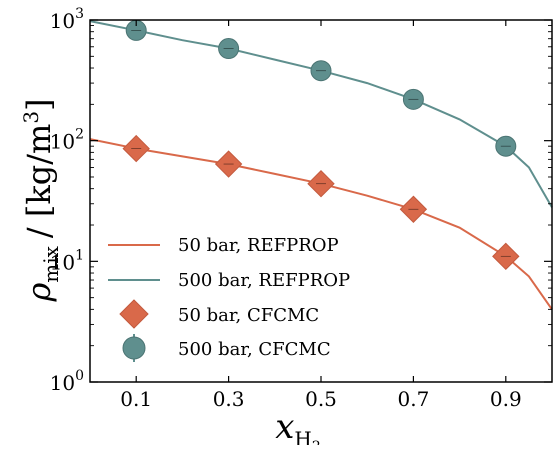 Image resolution: width=554 pixels, height=450 pixels. What do you see at coordinates (316, 442) in the screenshot?
I see `x-axis-label-sub-digit: 2` at bounding box center [316, 442].